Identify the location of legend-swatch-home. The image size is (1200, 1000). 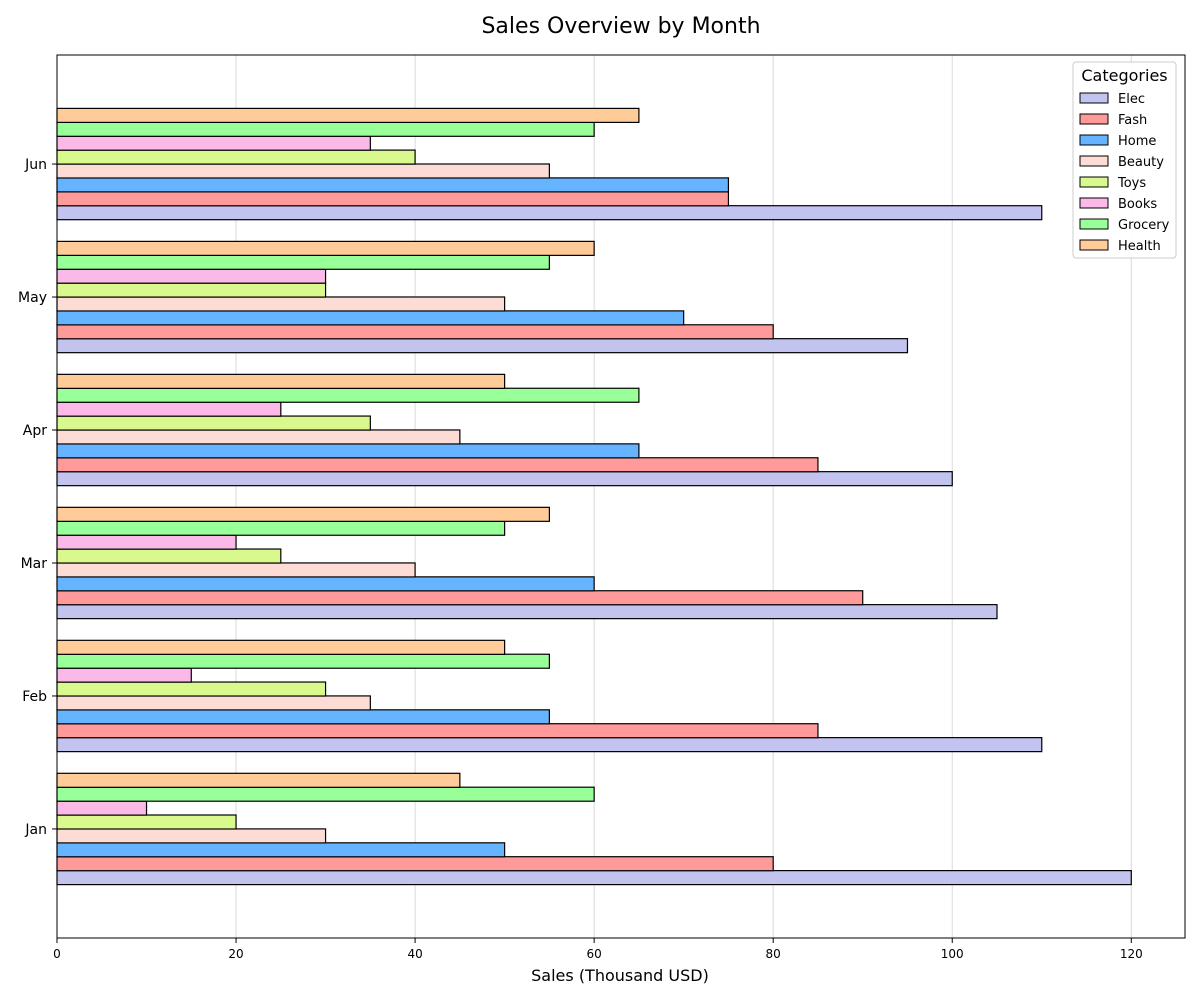
(1094, 140).